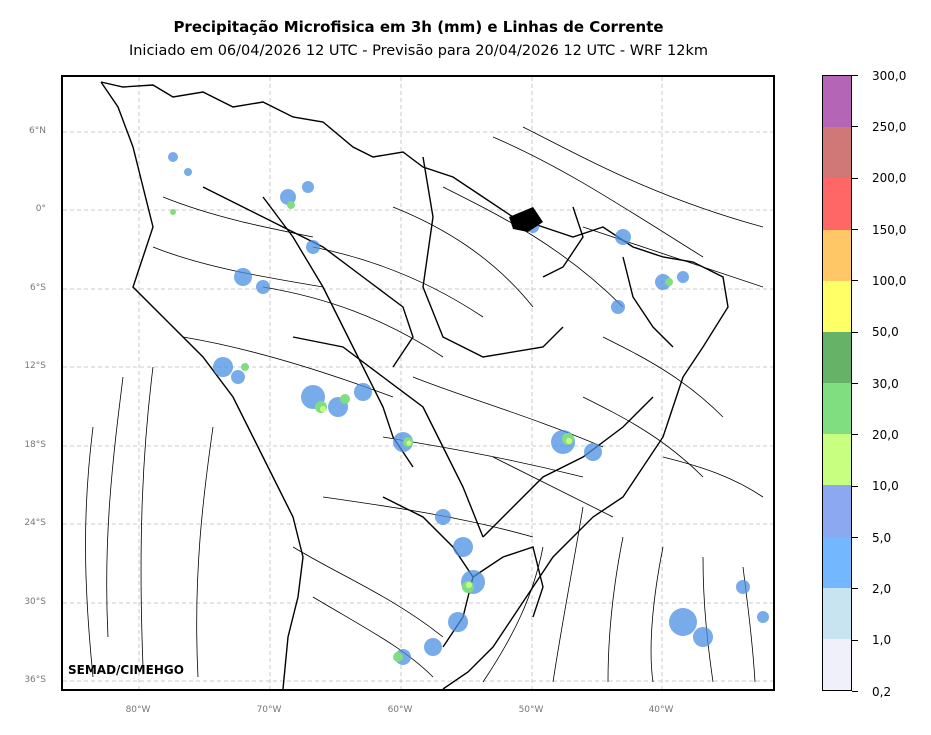 This screenshot has width=931, height=735. What do you see at coordinates (882, 538) in the screenshot?
I see `colorbar-label: 5,0` at bounding box center [882, 538].